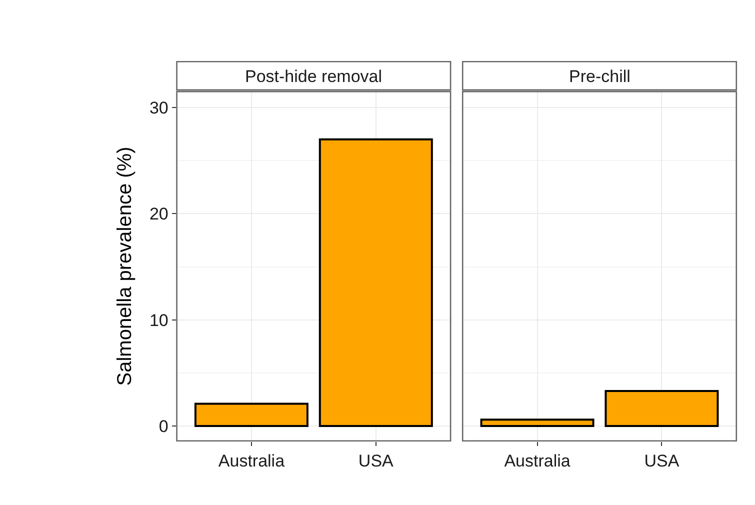  Describe the element at coordinates (313, 76) in the screenshot. I see `chart-title: Post-hide removal` at that location.